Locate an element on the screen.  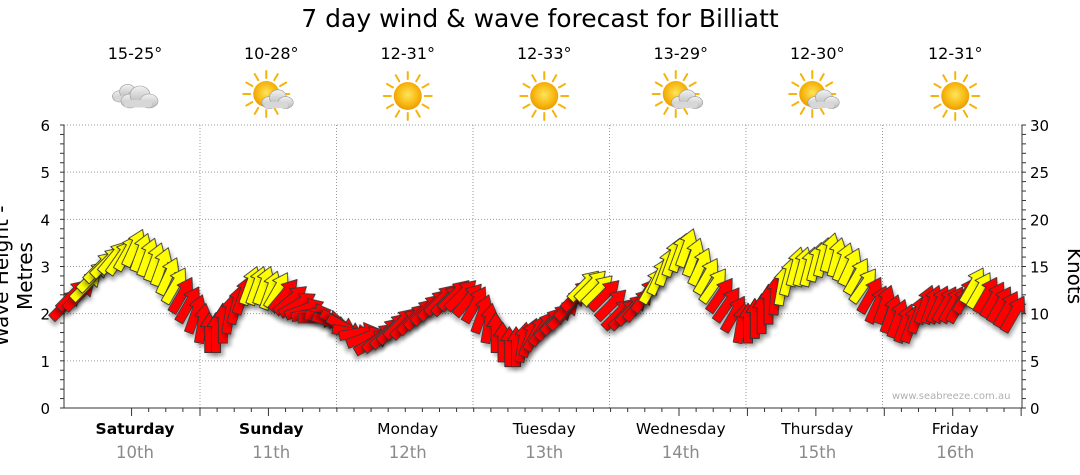
wind-arrow is located at coordinates (1012, 314).